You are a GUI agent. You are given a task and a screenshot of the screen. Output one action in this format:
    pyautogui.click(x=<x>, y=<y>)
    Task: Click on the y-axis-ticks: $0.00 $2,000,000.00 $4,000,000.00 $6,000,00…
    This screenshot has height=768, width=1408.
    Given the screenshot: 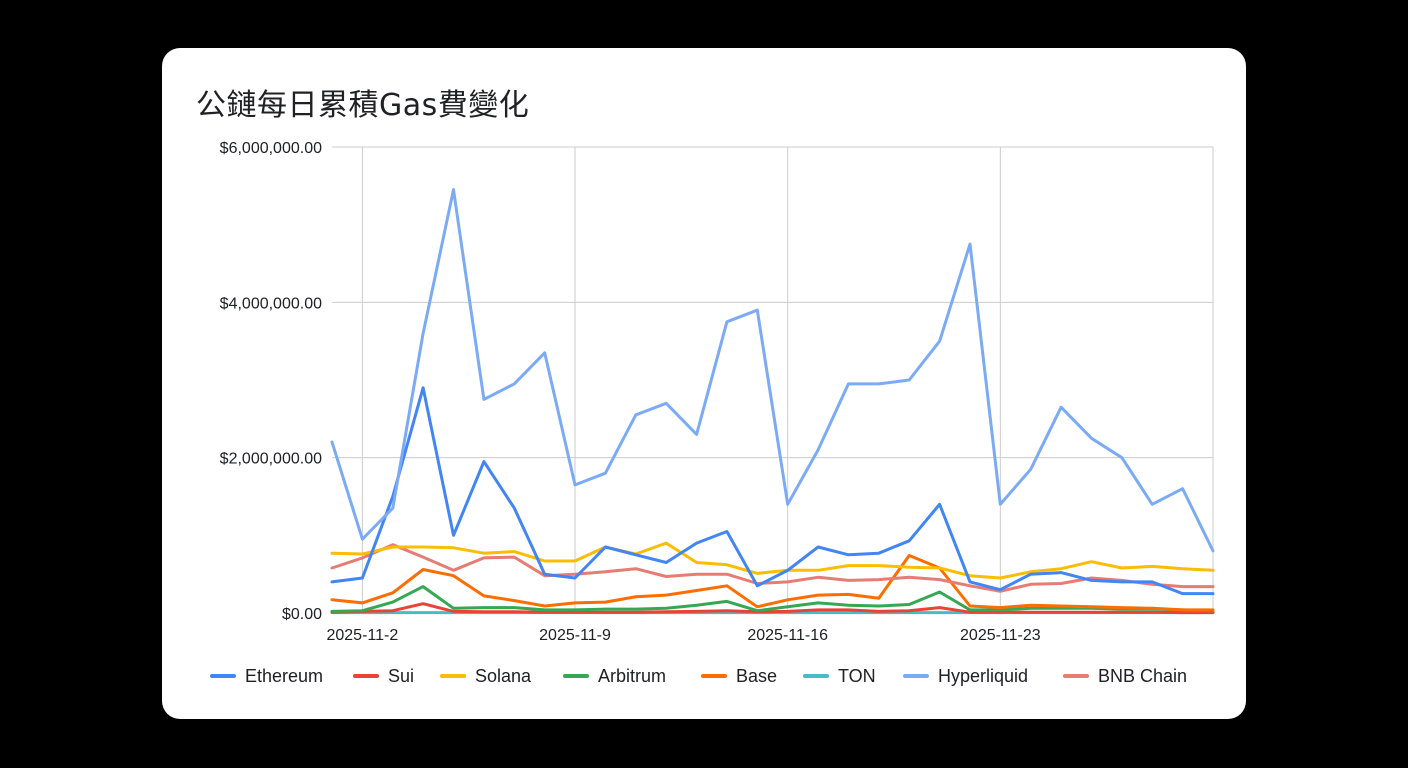 What is the action you would take?
    pyautogui.click(x=271, y=381)
    